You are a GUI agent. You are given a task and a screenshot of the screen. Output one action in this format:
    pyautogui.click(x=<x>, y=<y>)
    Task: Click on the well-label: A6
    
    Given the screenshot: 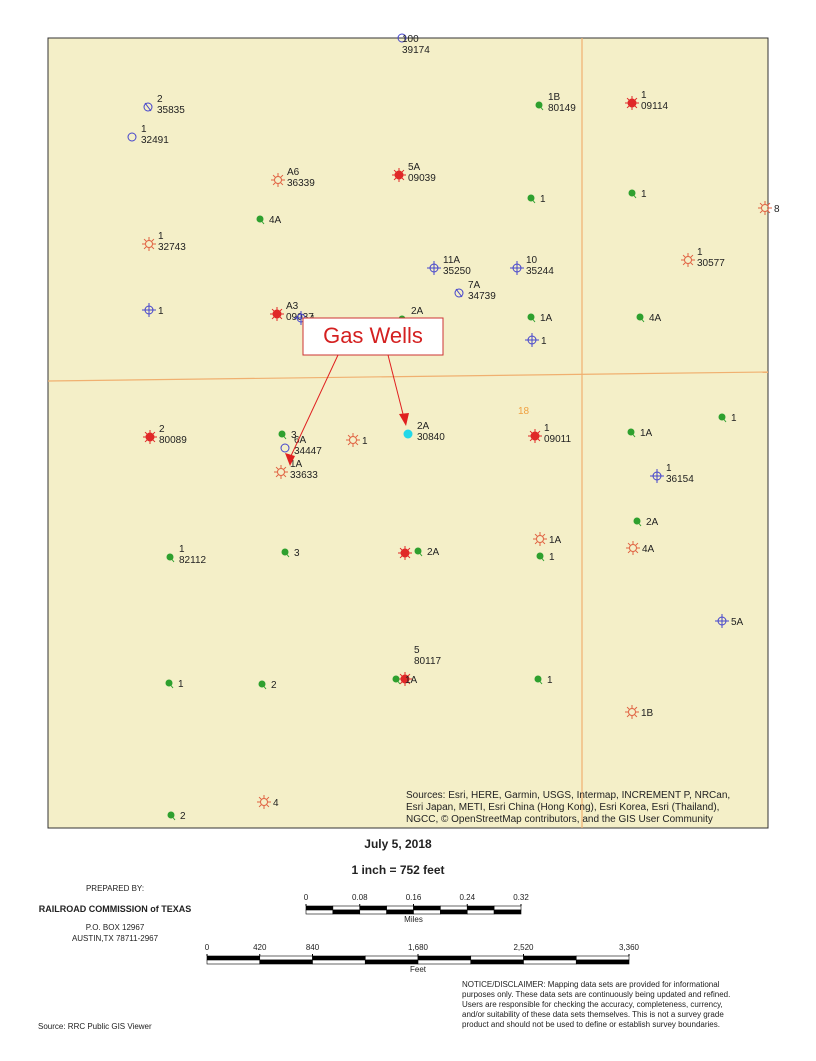 What is the action you would take?
    pyautogui.click(x=293, y=172)
    